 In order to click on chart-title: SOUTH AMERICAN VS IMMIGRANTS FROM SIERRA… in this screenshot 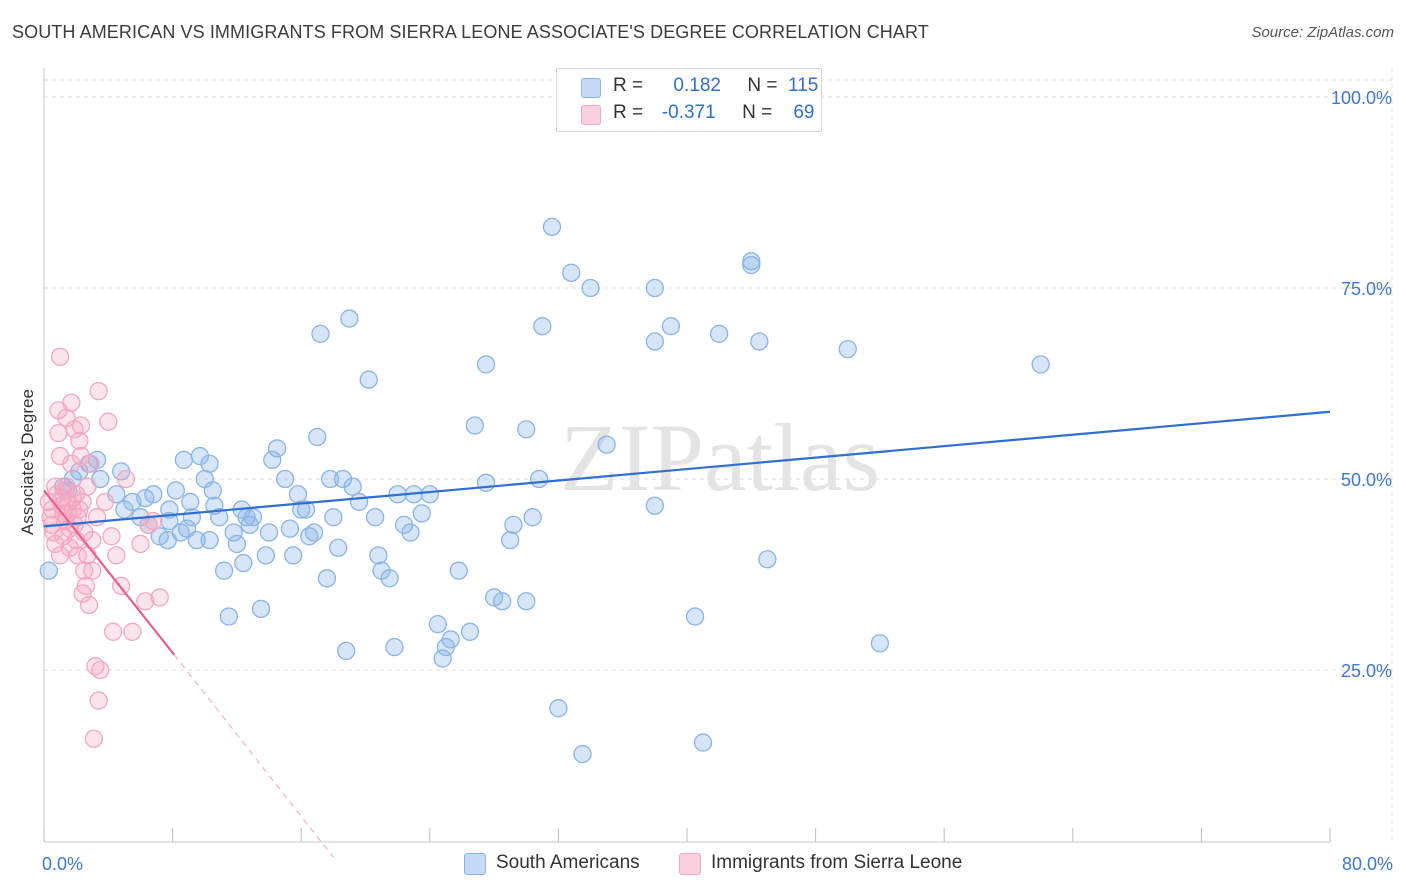, I will do `click(470, 32)`.